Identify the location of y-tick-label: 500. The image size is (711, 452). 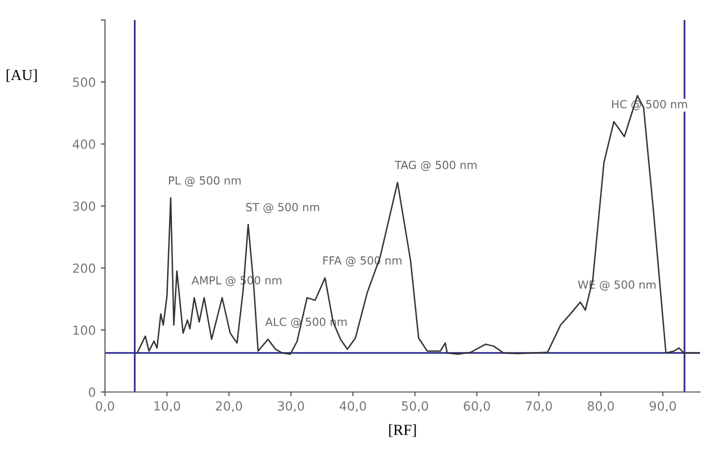
(84, 82).